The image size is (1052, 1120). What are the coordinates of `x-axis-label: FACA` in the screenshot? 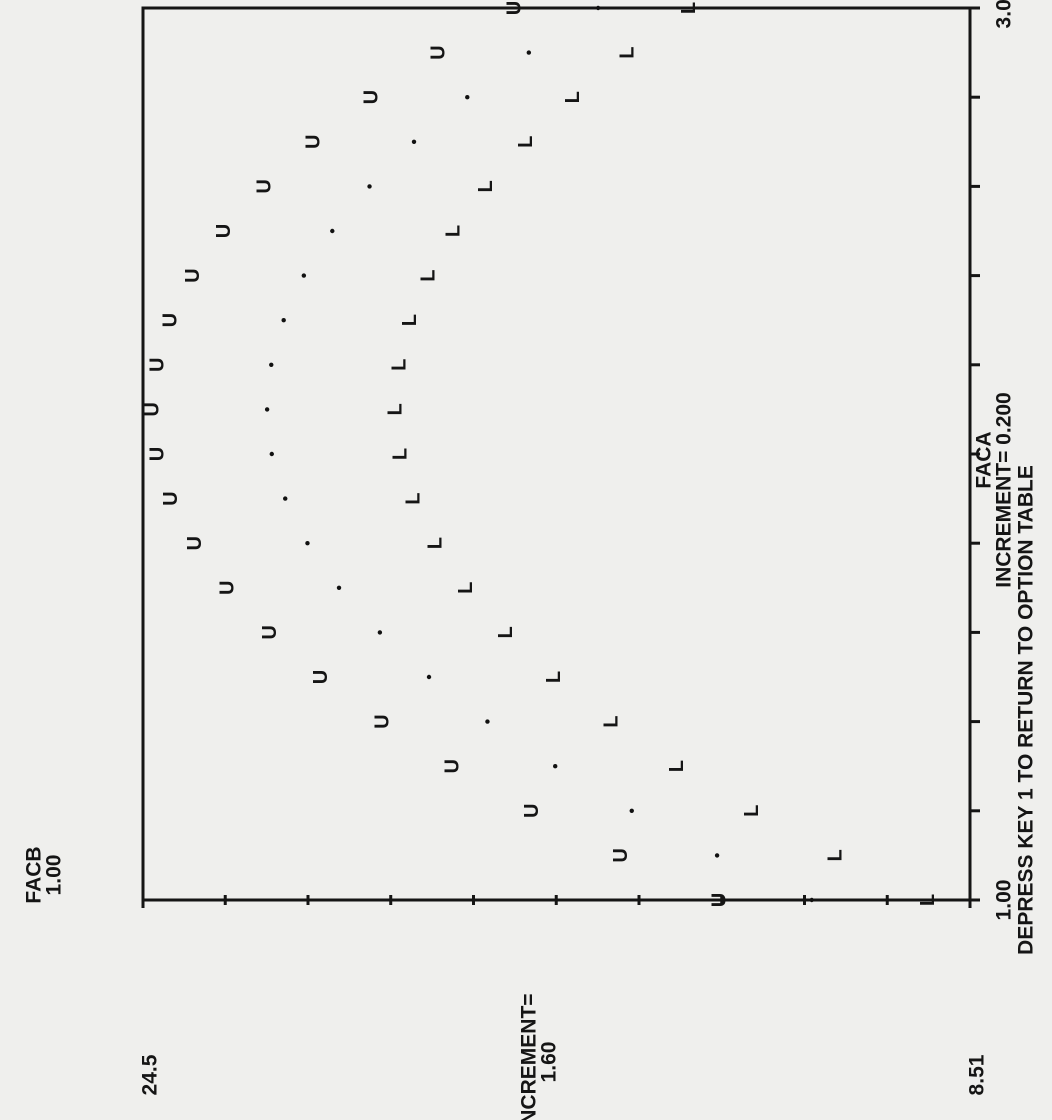 It's located at (984, 459).